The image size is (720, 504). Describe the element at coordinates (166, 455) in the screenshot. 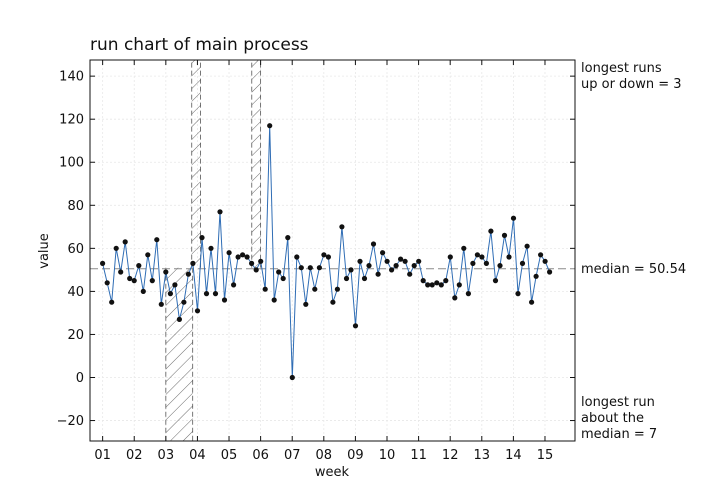

I see `x-tick-label: 03` at that location.